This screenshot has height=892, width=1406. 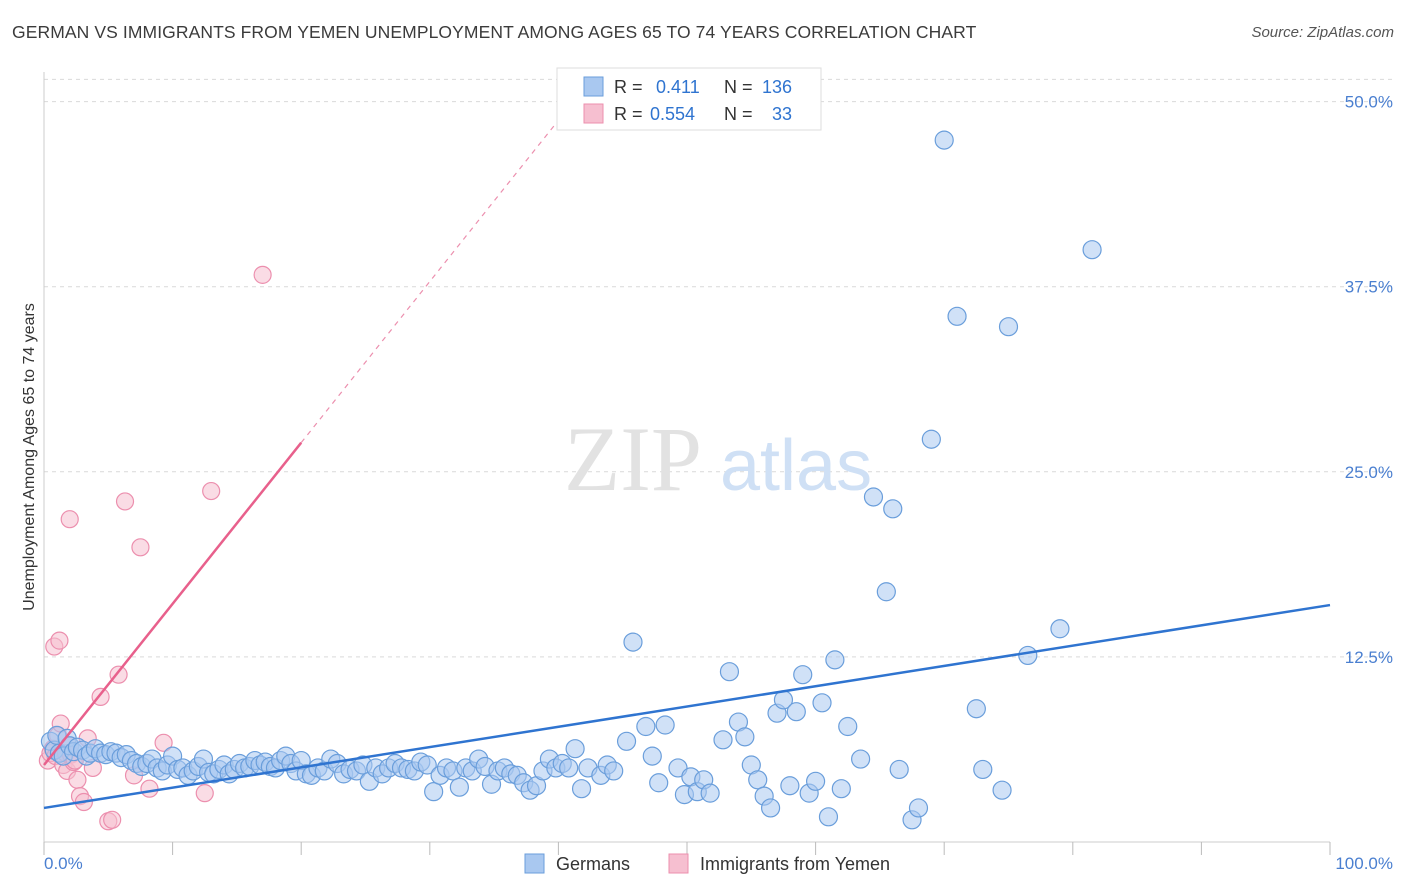 What do you see at coordinates (689, 99) in the screenshot?
I see `top-legend: R = 0.411 N = 136 R = 0.554 N = 33` at bounding box center [689, 99].